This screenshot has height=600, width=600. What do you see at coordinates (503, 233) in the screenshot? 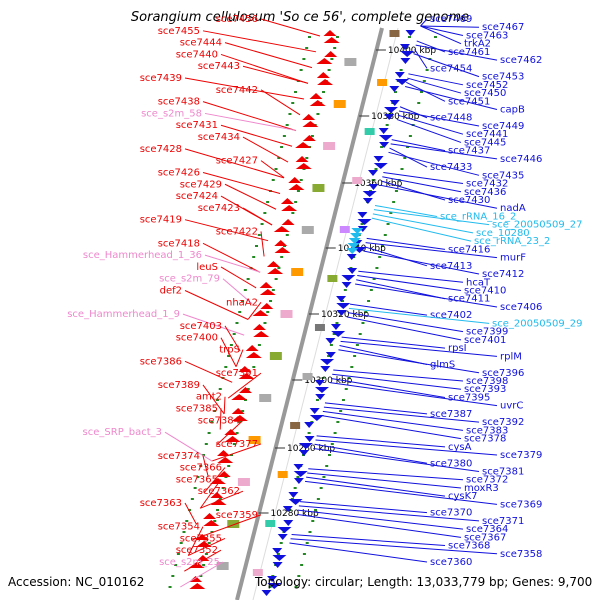
I see `rna-label: sce_10280` at bounding box center [503, 233].